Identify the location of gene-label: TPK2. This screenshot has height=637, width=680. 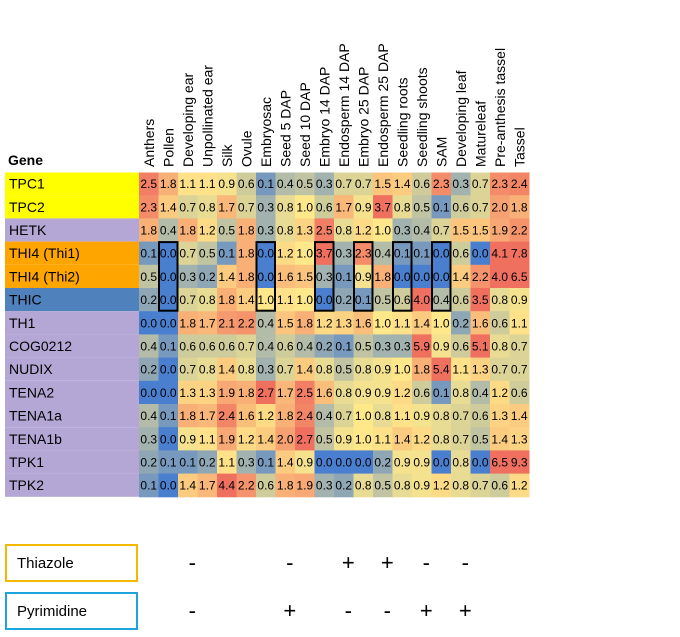
(26, 485).